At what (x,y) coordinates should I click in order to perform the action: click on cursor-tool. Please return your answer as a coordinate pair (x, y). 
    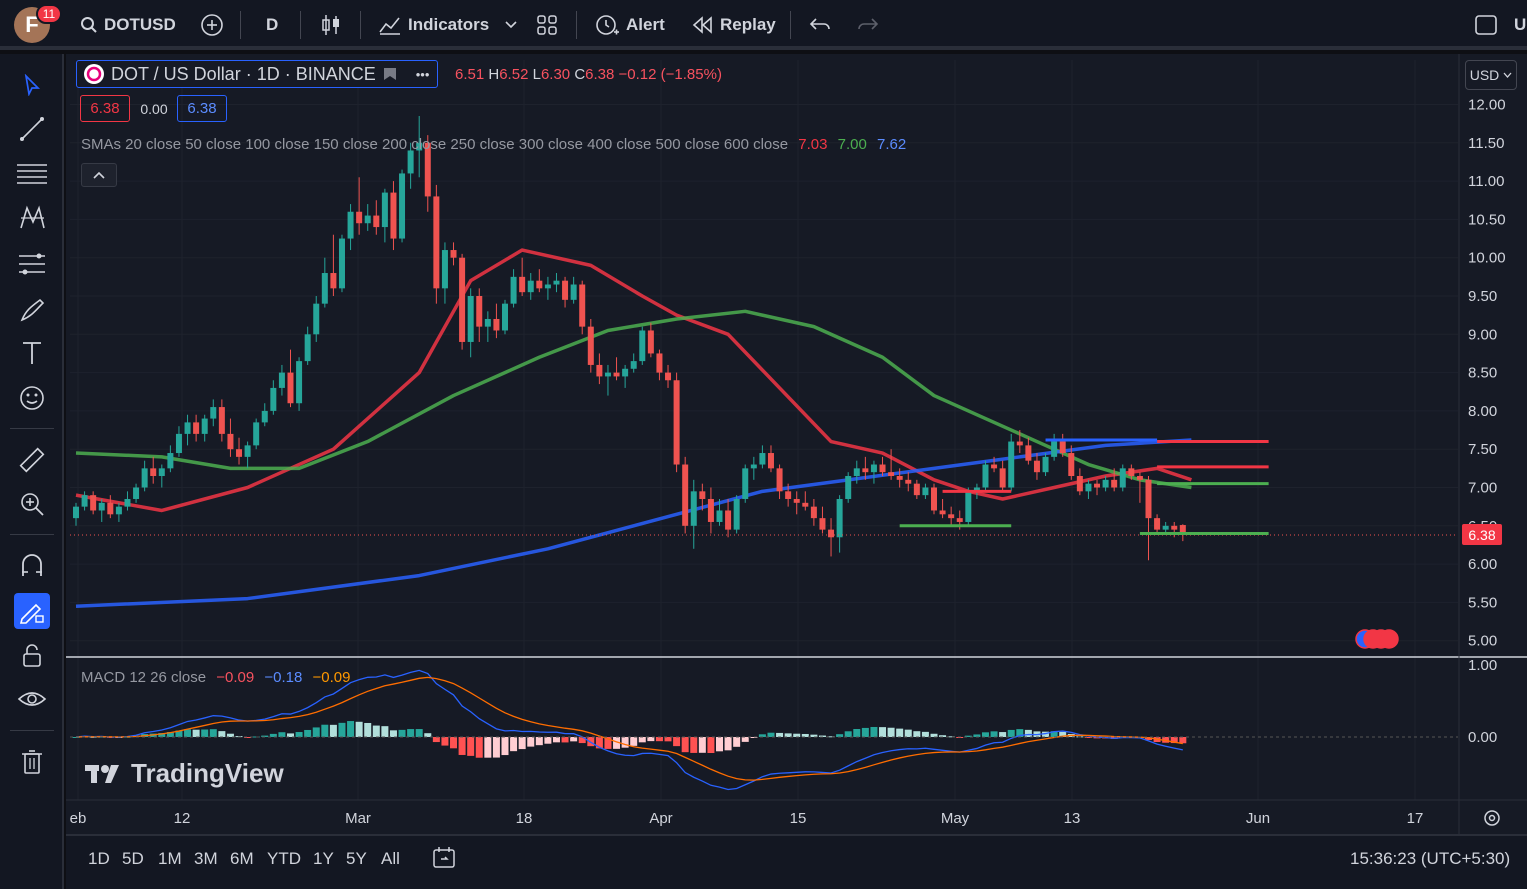
    Looking at the image, I should click on (32, 85).